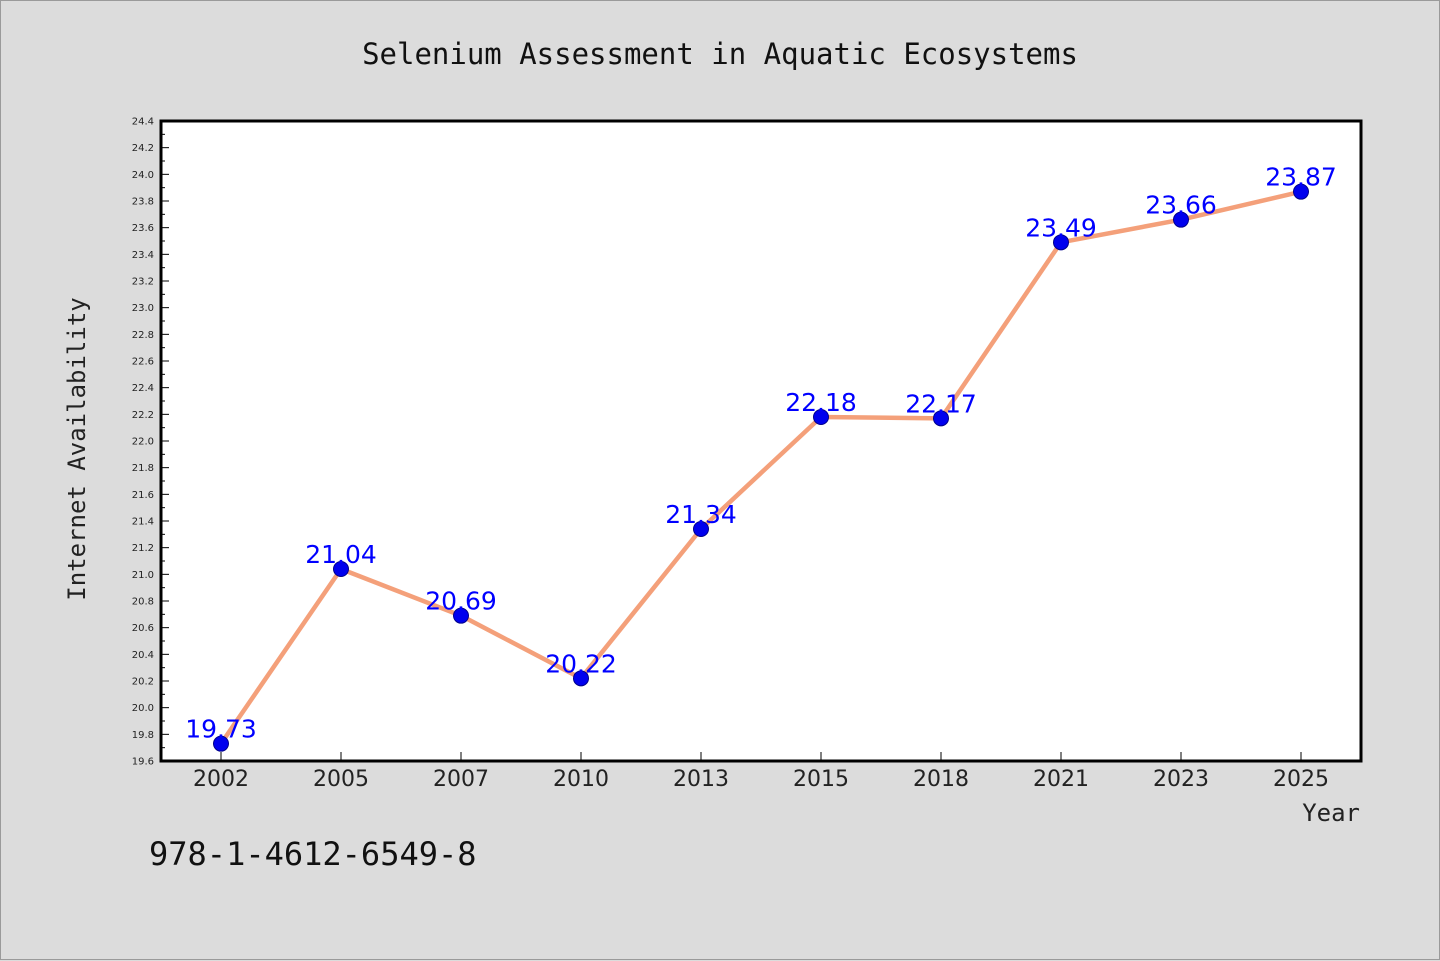 The image size is (1440, 961). Describe the element at coordinates (461, 779) in the screenshot. I see `x-tick-label: 2007` at that location.